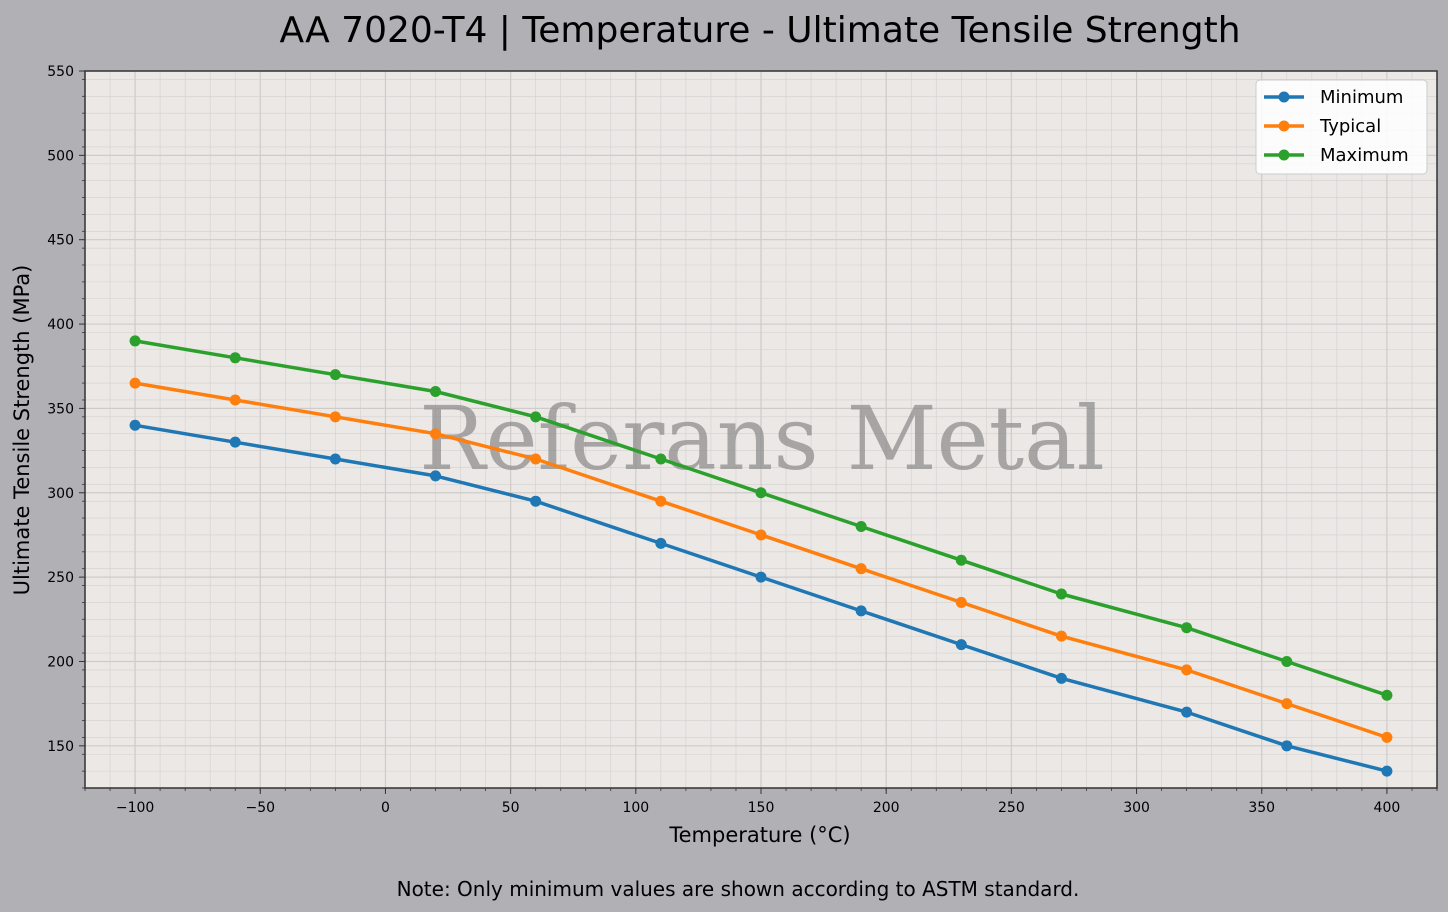  I want to click on watermark: Referans Metal, so click(761, 438).